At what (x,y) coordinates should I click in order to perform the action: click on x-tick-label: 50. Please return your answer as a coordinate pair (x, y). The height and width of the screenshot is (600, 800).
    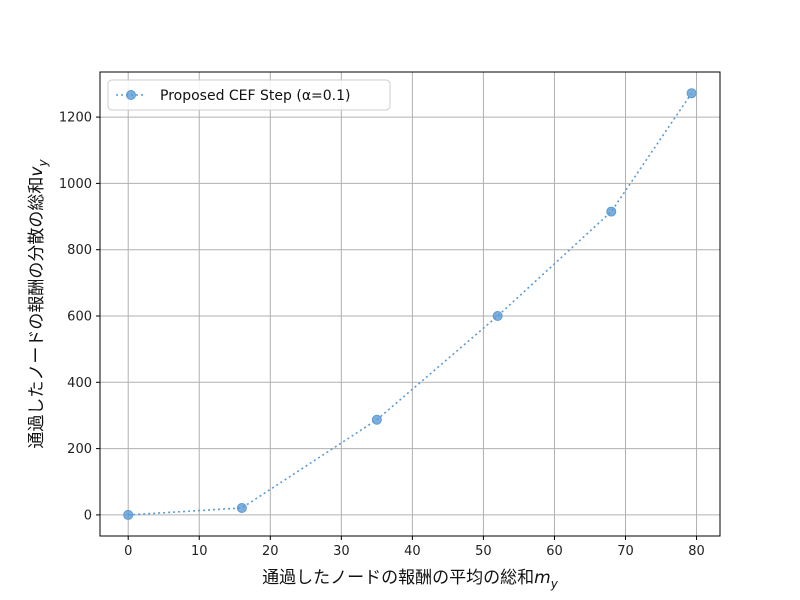
    Looking at the image, I should click on (483, 551).